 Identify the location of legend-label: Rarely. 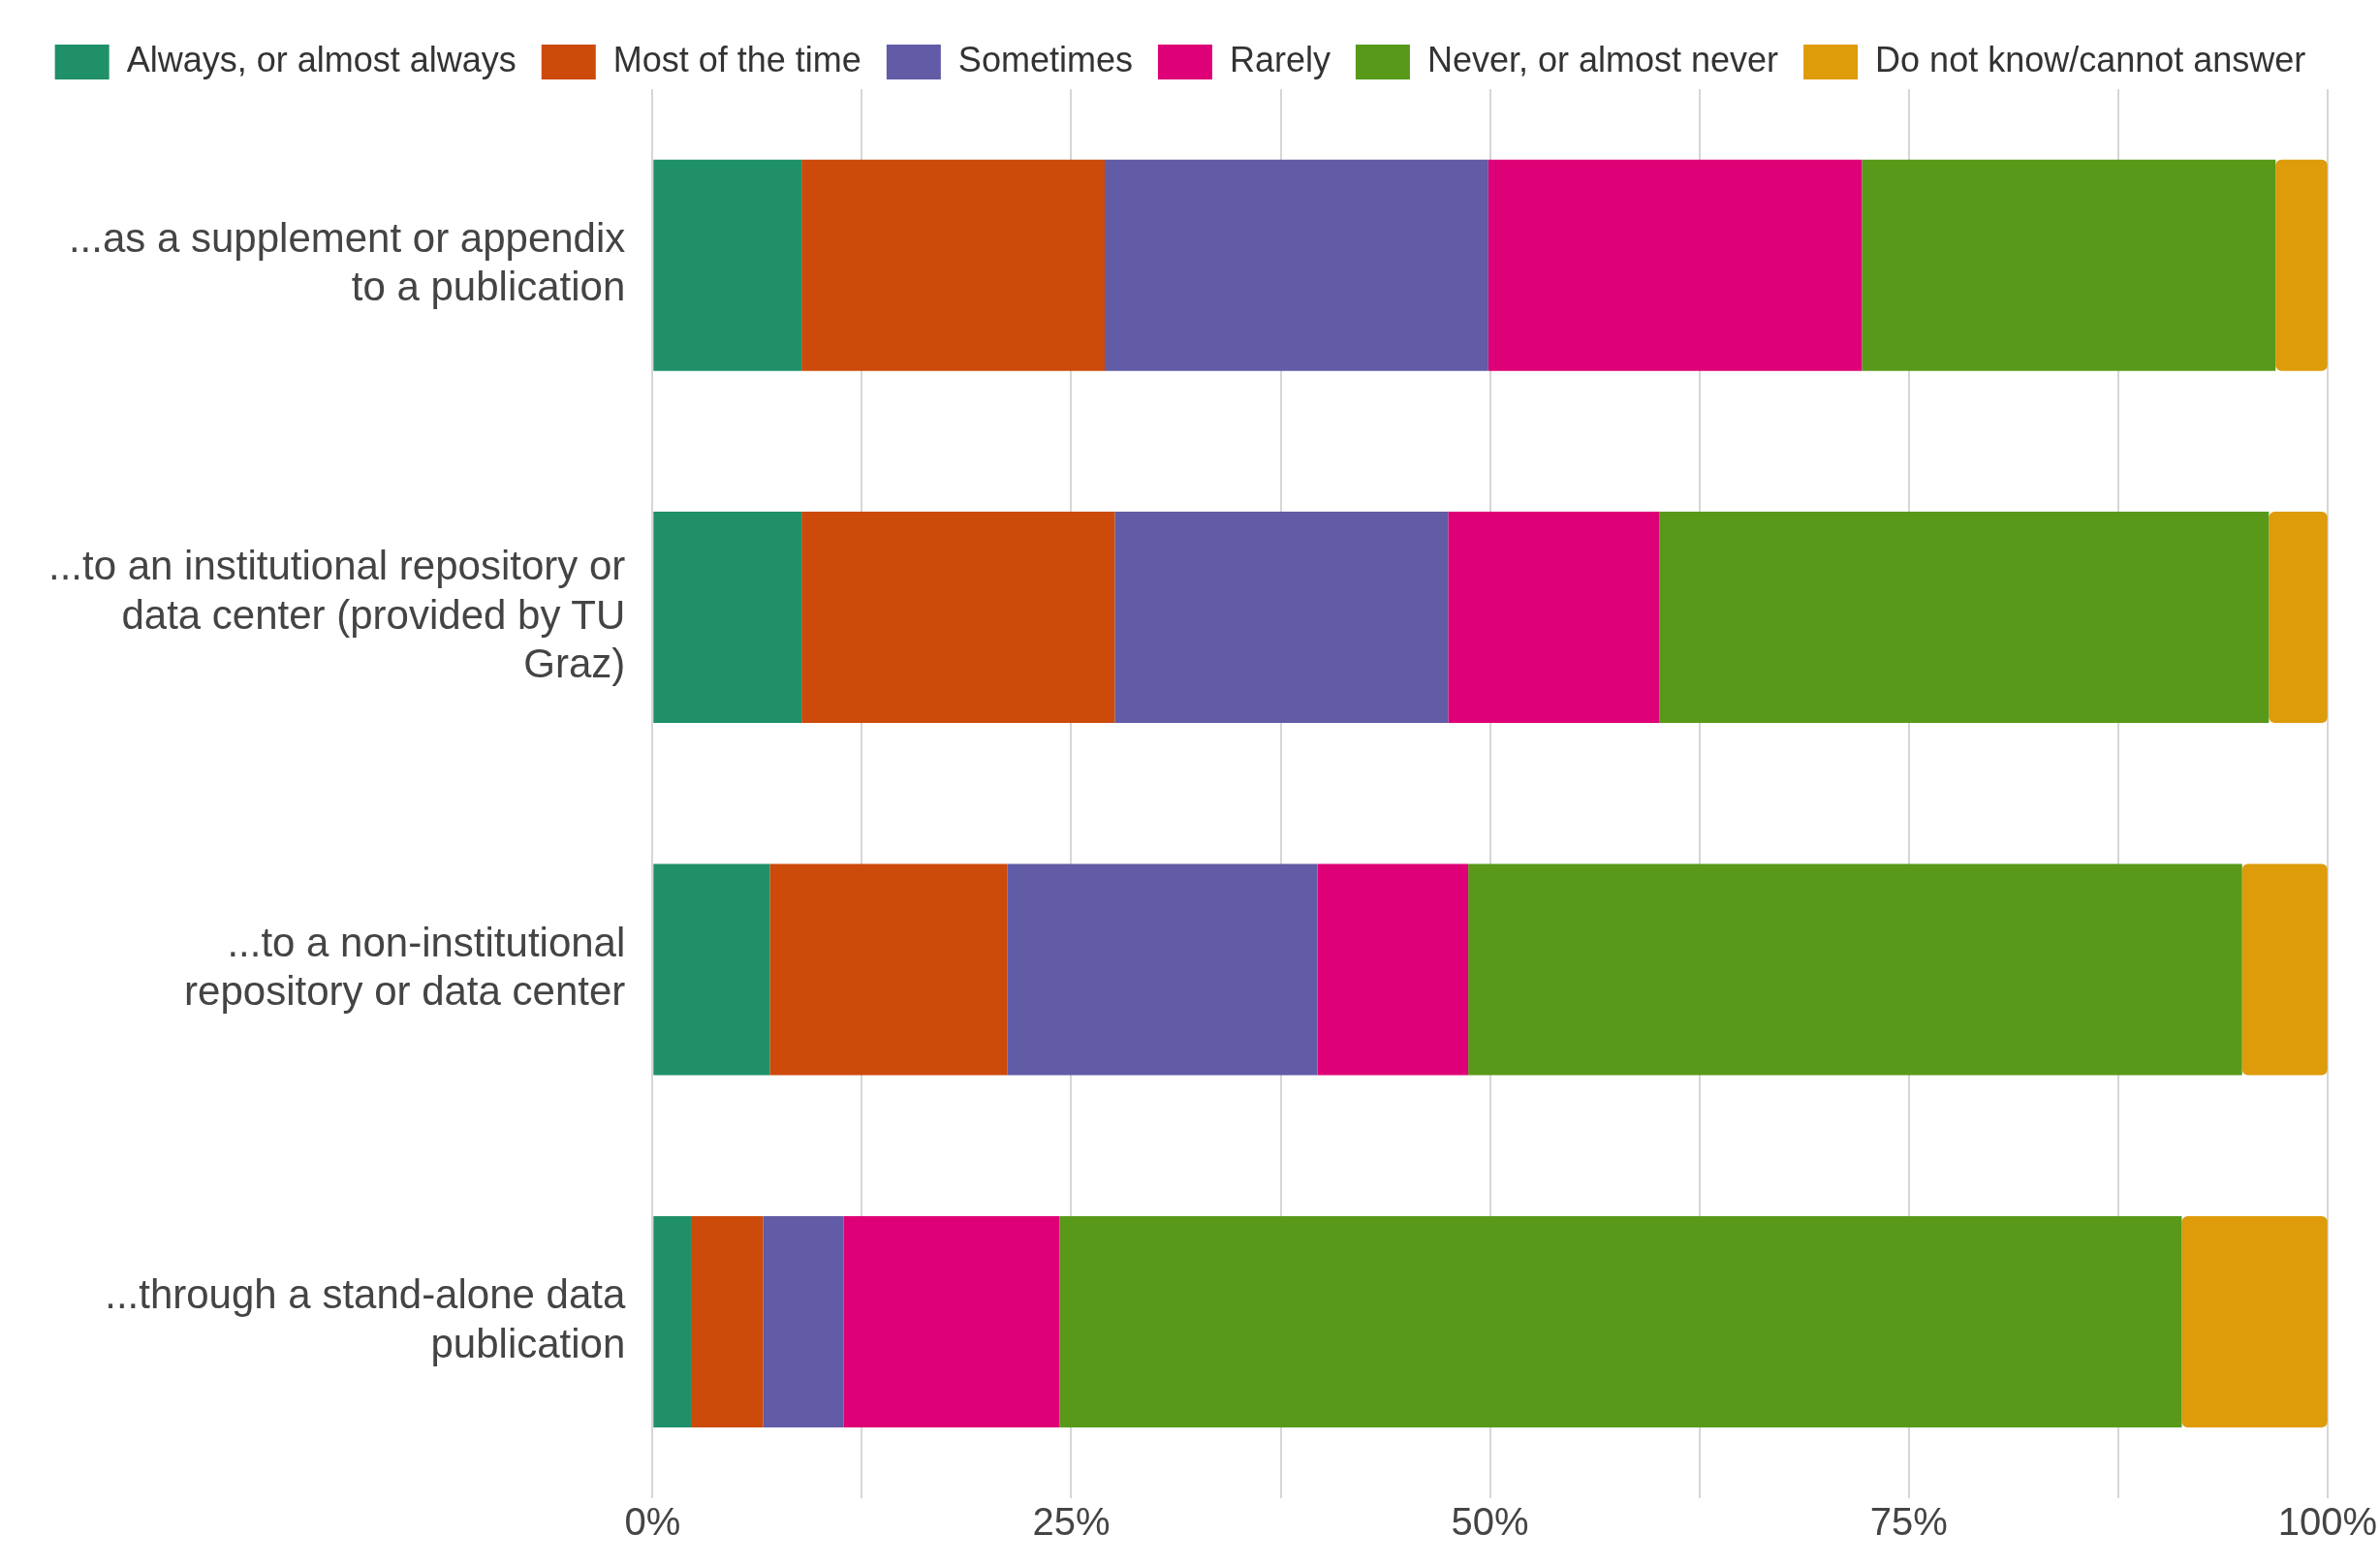
(1280, 59).